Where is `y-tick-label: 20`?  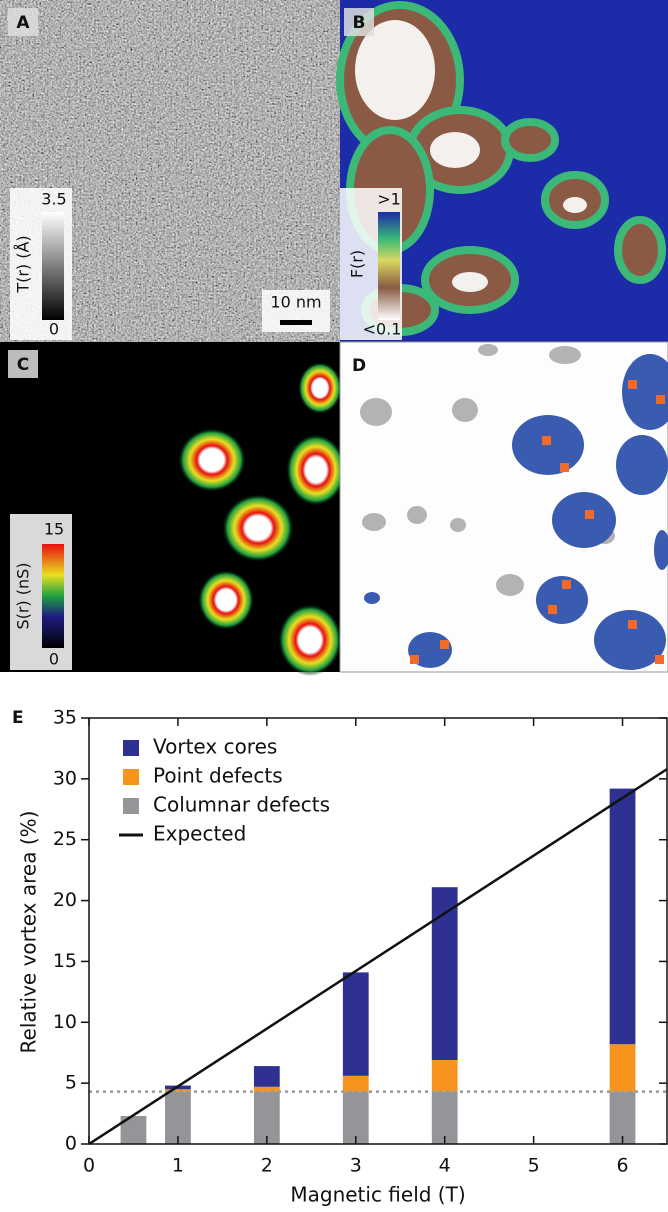 y-tick-label: 20 is located at coordinates (65, 900).